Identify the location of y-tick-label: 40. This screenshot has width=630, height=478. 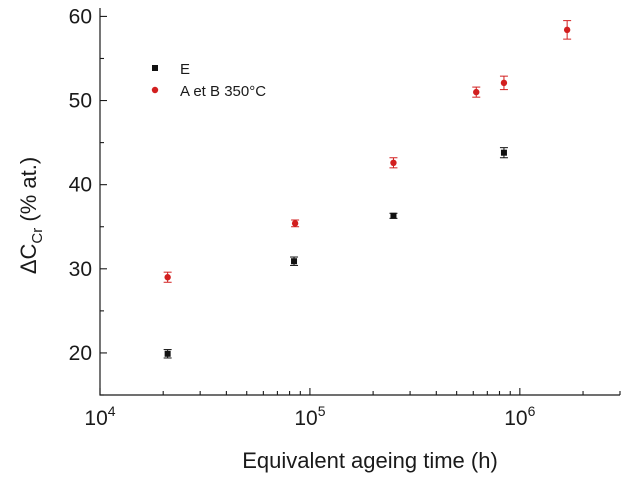
(80, 185).